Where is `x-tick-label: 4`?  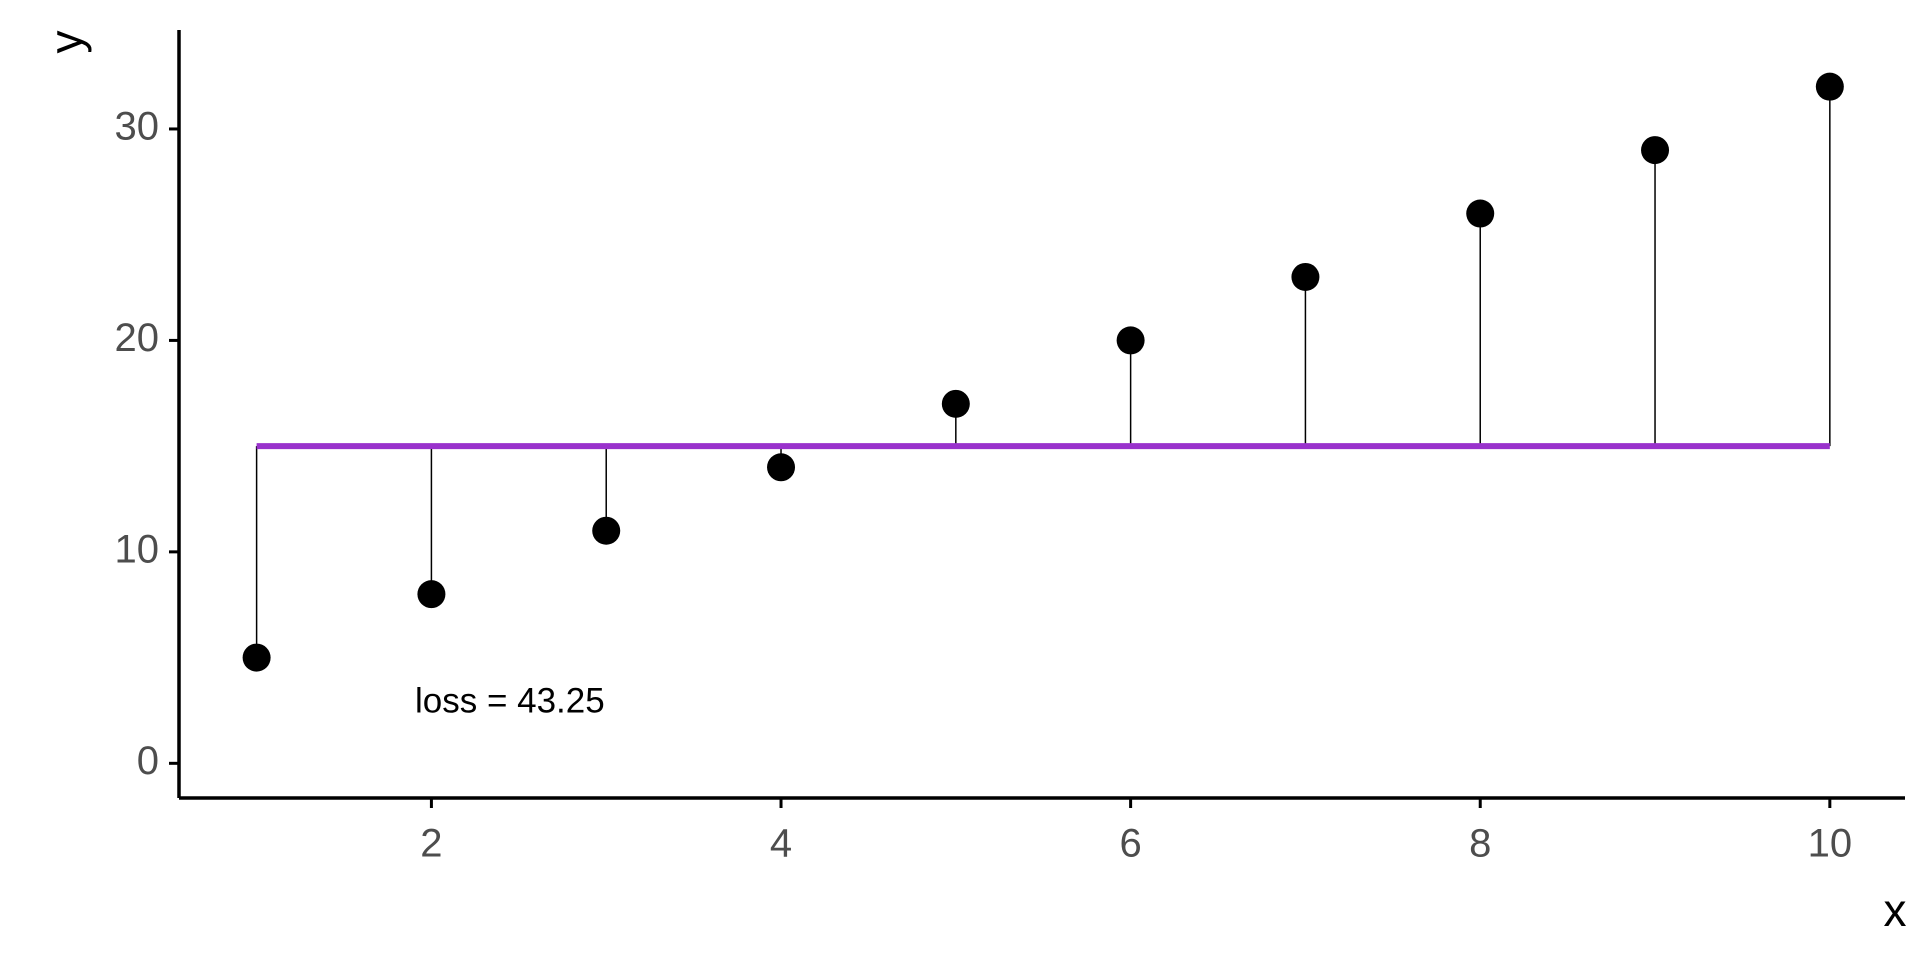
x-tick-label: 4 is located at coordinates (781, 844).